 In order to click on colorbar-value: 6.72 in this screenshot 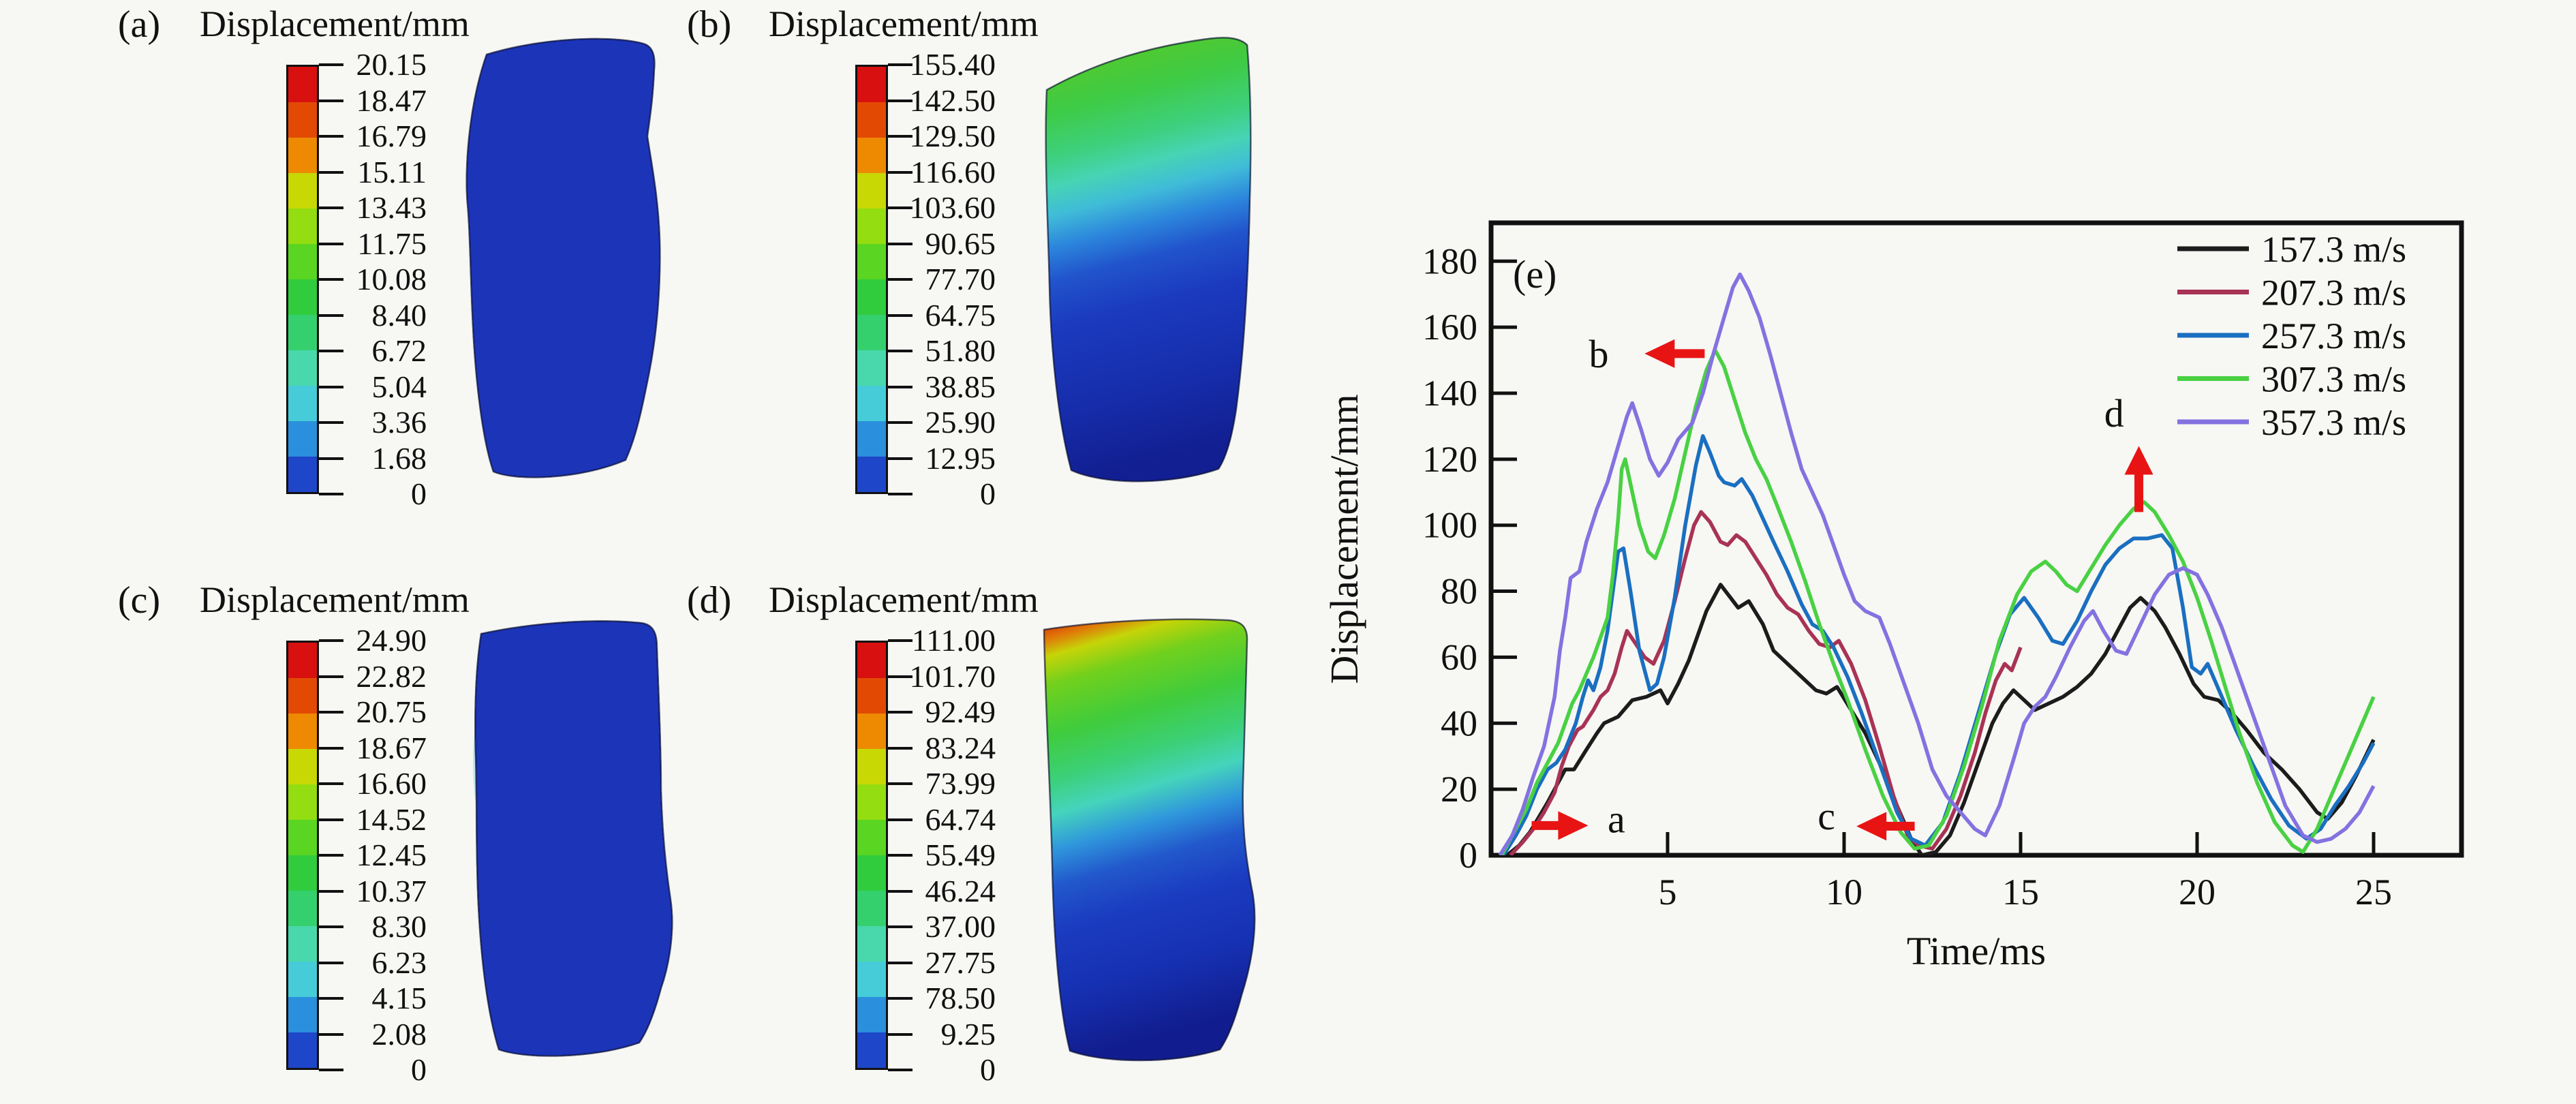, I will do `click(399, 351)`.